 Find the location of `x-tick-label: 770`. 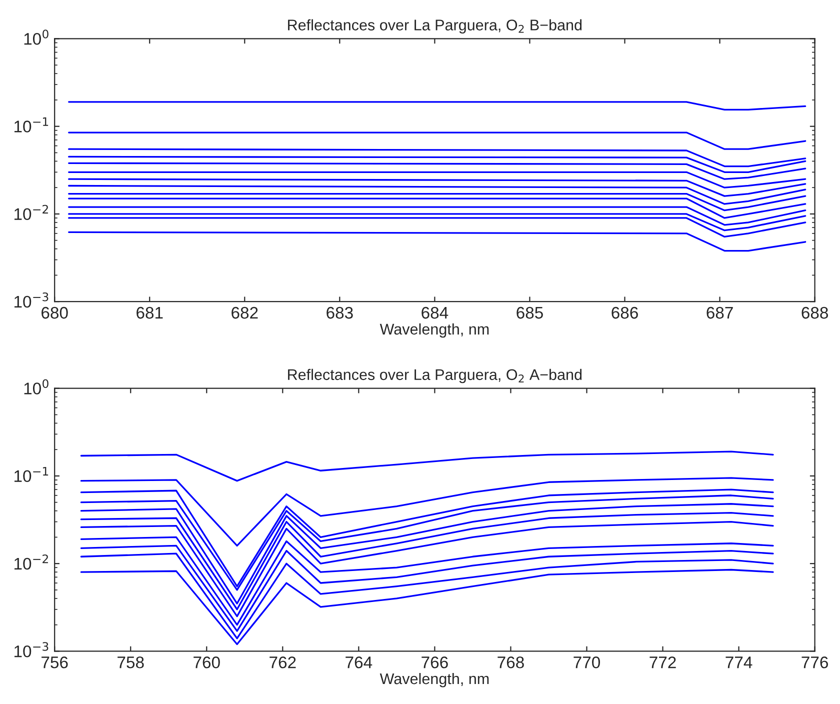

x-tick-label: 770 is located at coordinates (587, 662).